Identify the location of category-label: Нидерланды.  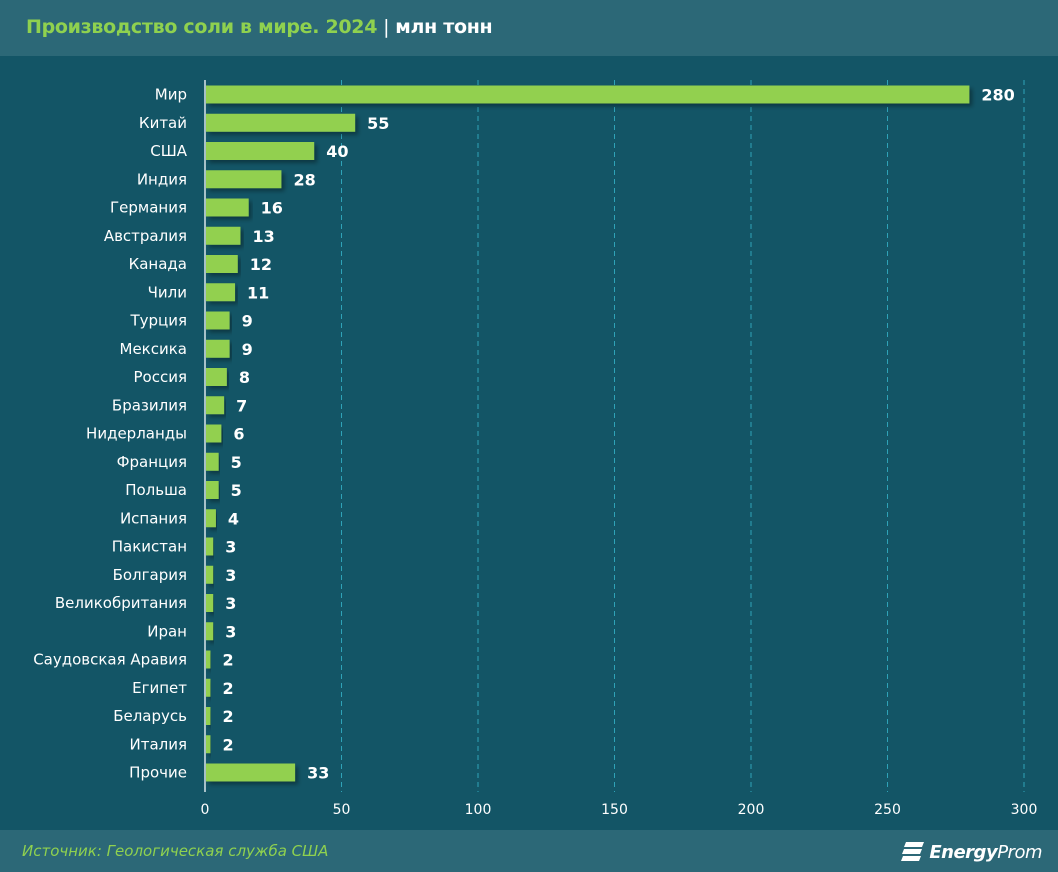
(136, 434).